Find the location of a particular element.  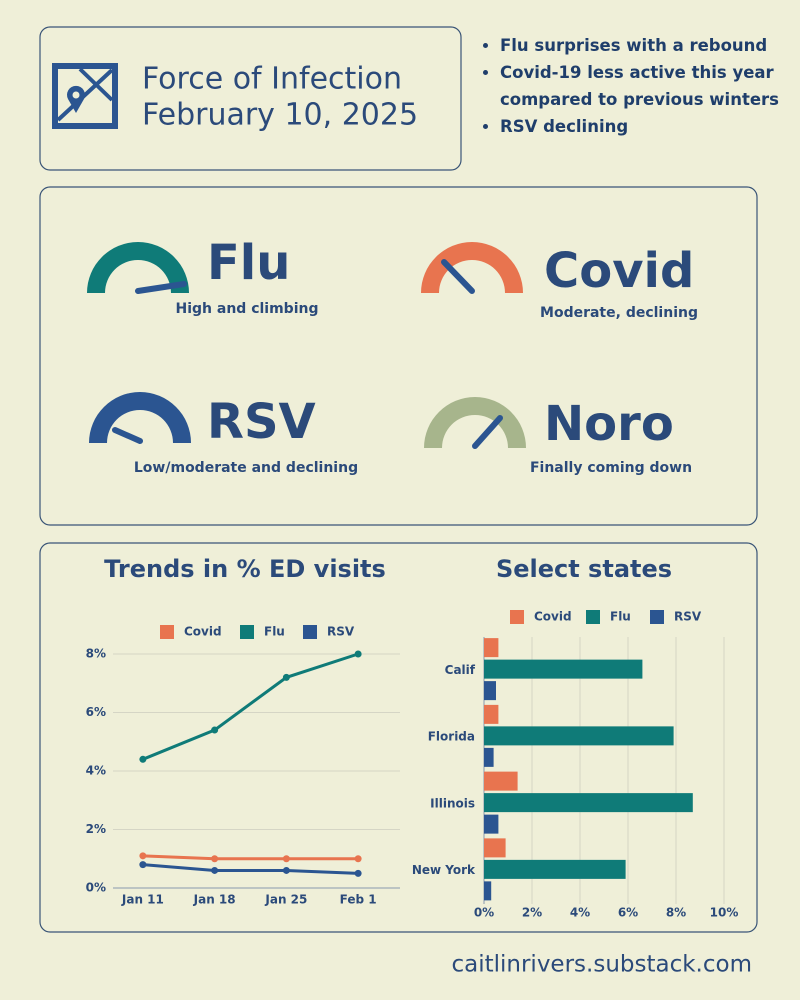

chart-title: Trends in % ED visits is located at coordinates (245, 569).